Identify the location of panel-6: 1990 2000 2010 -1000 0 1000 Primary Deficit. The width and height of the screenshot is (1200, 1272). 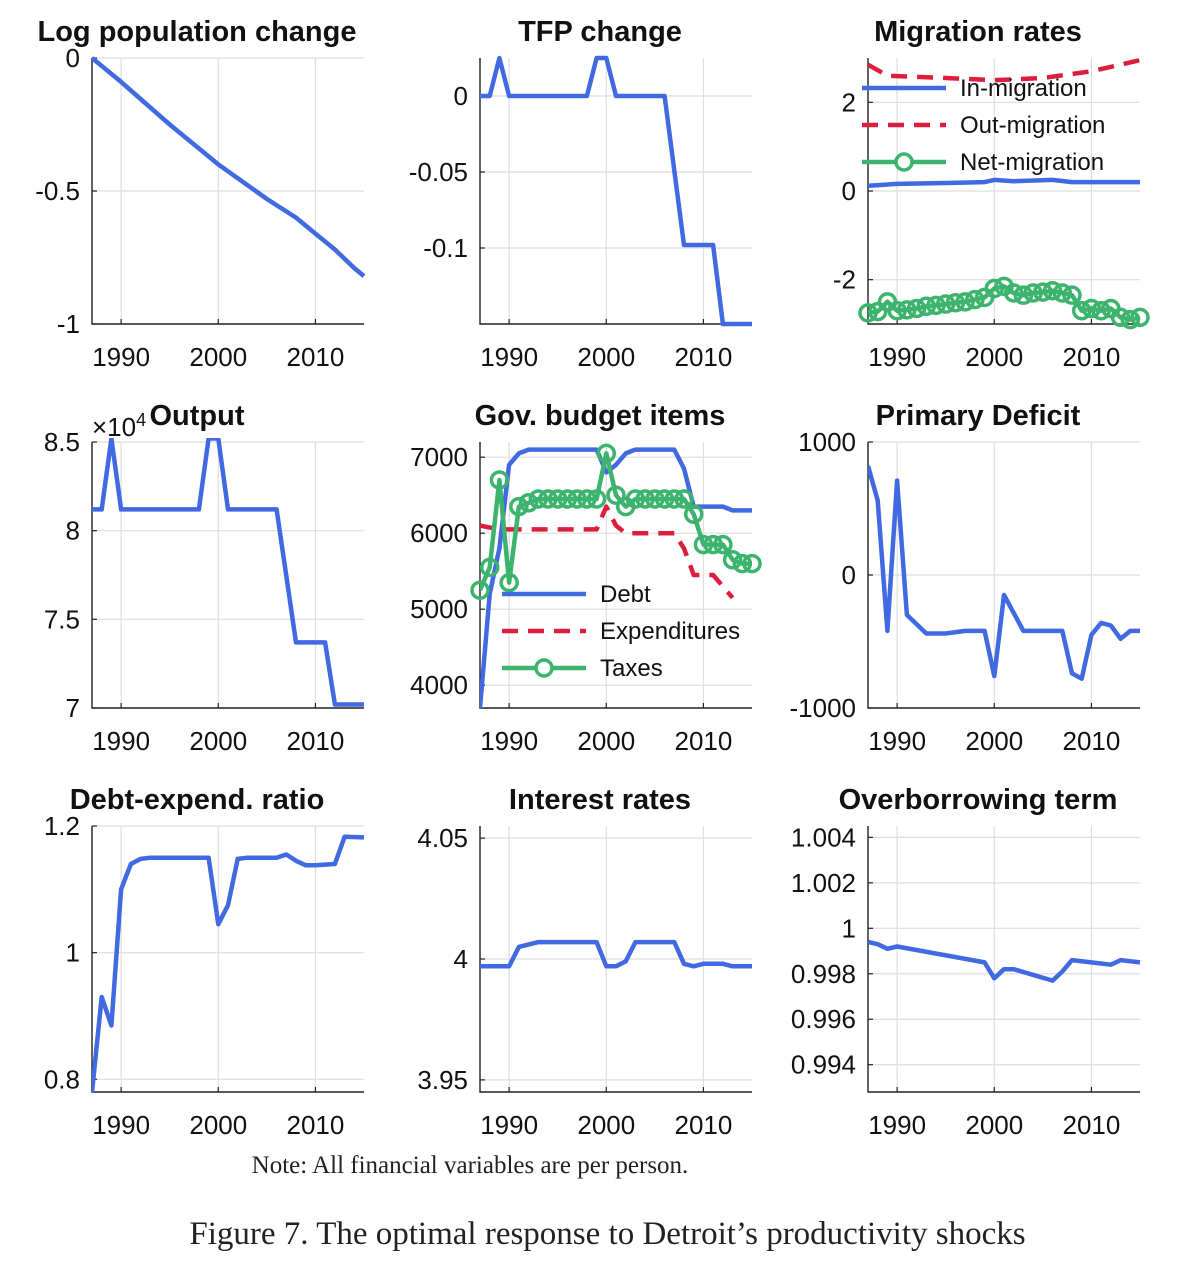
(965, 578).